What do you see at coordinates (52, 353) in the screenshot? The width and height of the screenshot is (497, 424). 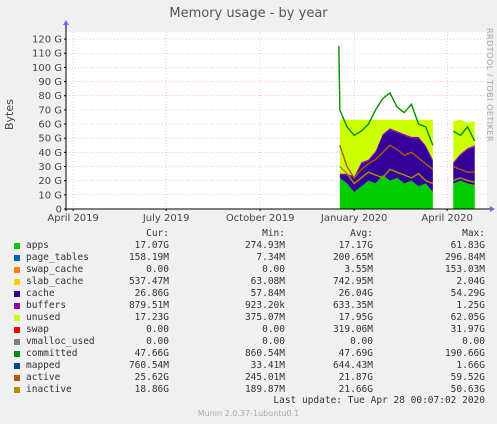 I see `legend-name: committed` at bounding box center [52, 353].